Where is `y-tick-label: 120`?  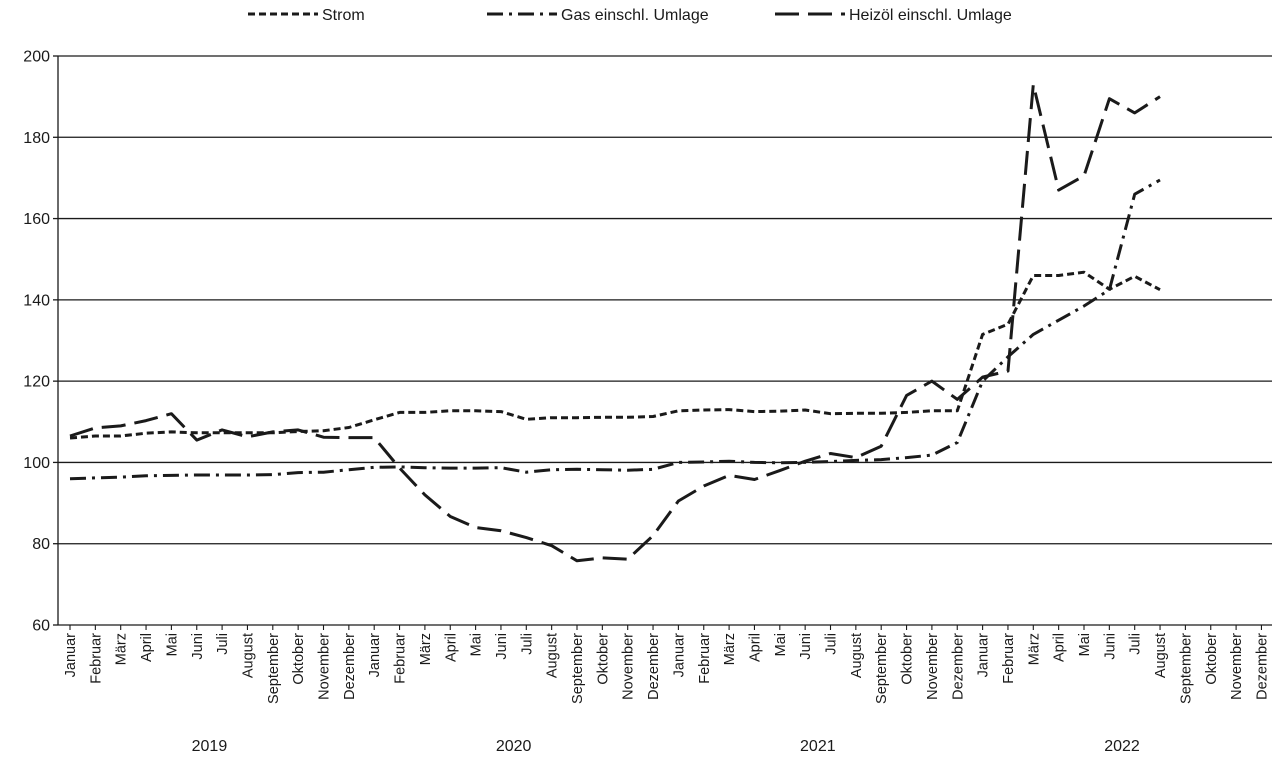
y-tick-label: 120 is located at coordinates (36, 382).